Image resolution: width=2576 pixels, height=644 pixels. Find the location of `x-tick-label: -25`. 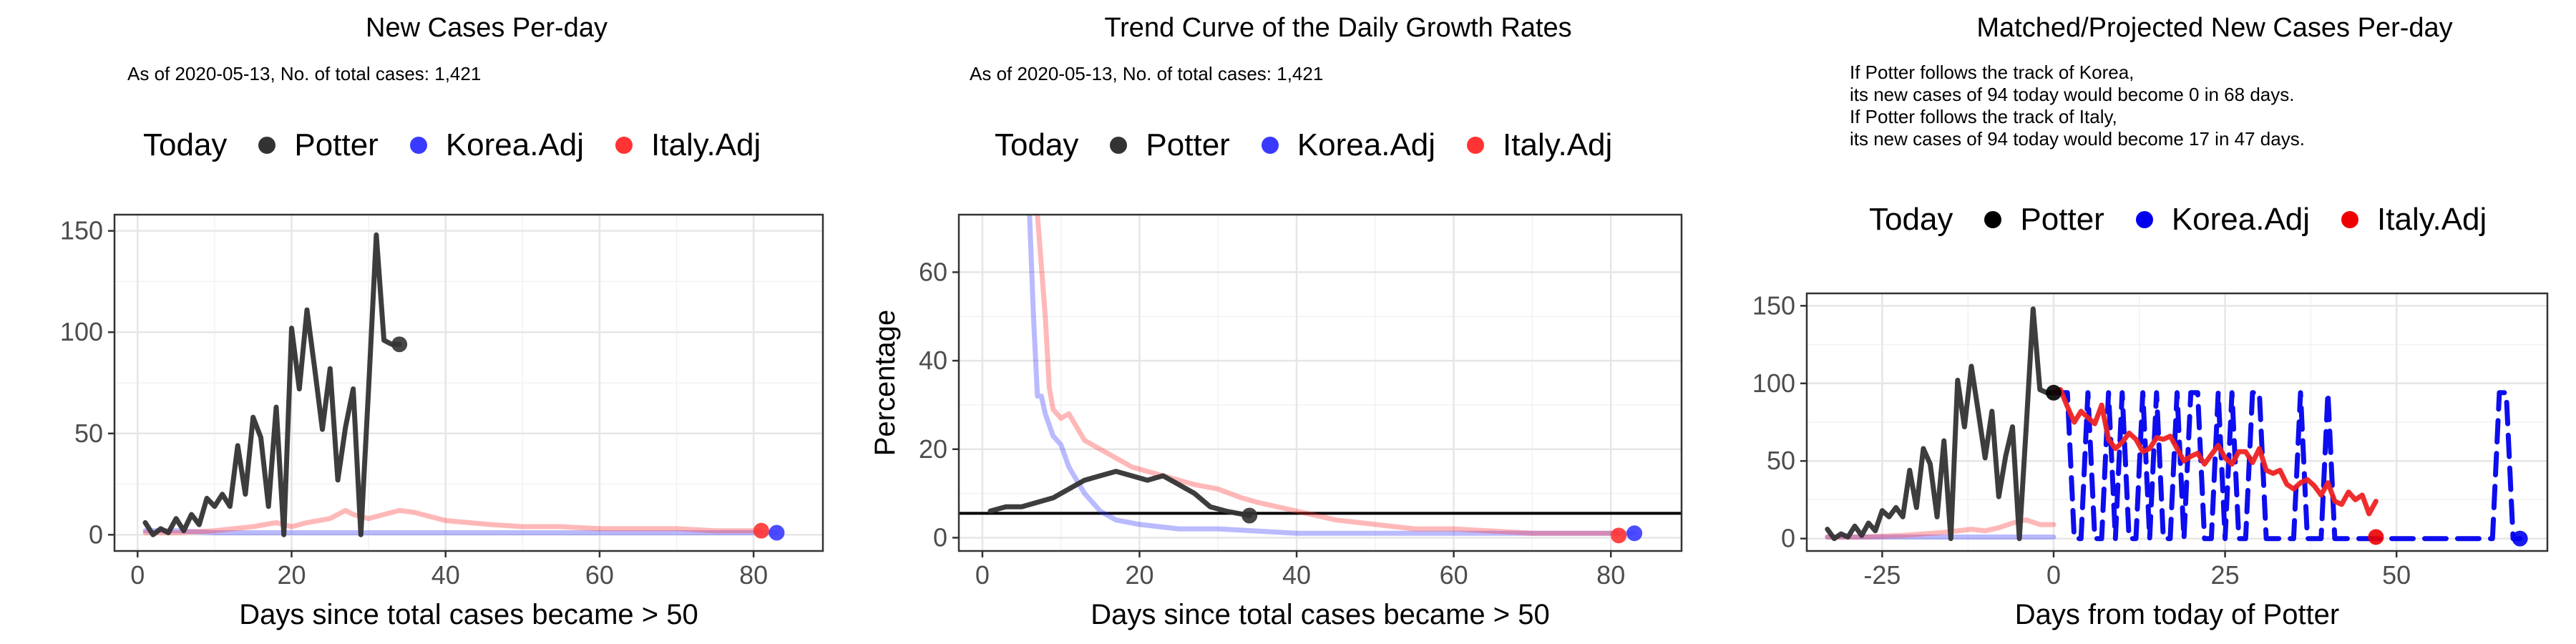

x-tick-label: -25 is located at coordinates (1882, 575).